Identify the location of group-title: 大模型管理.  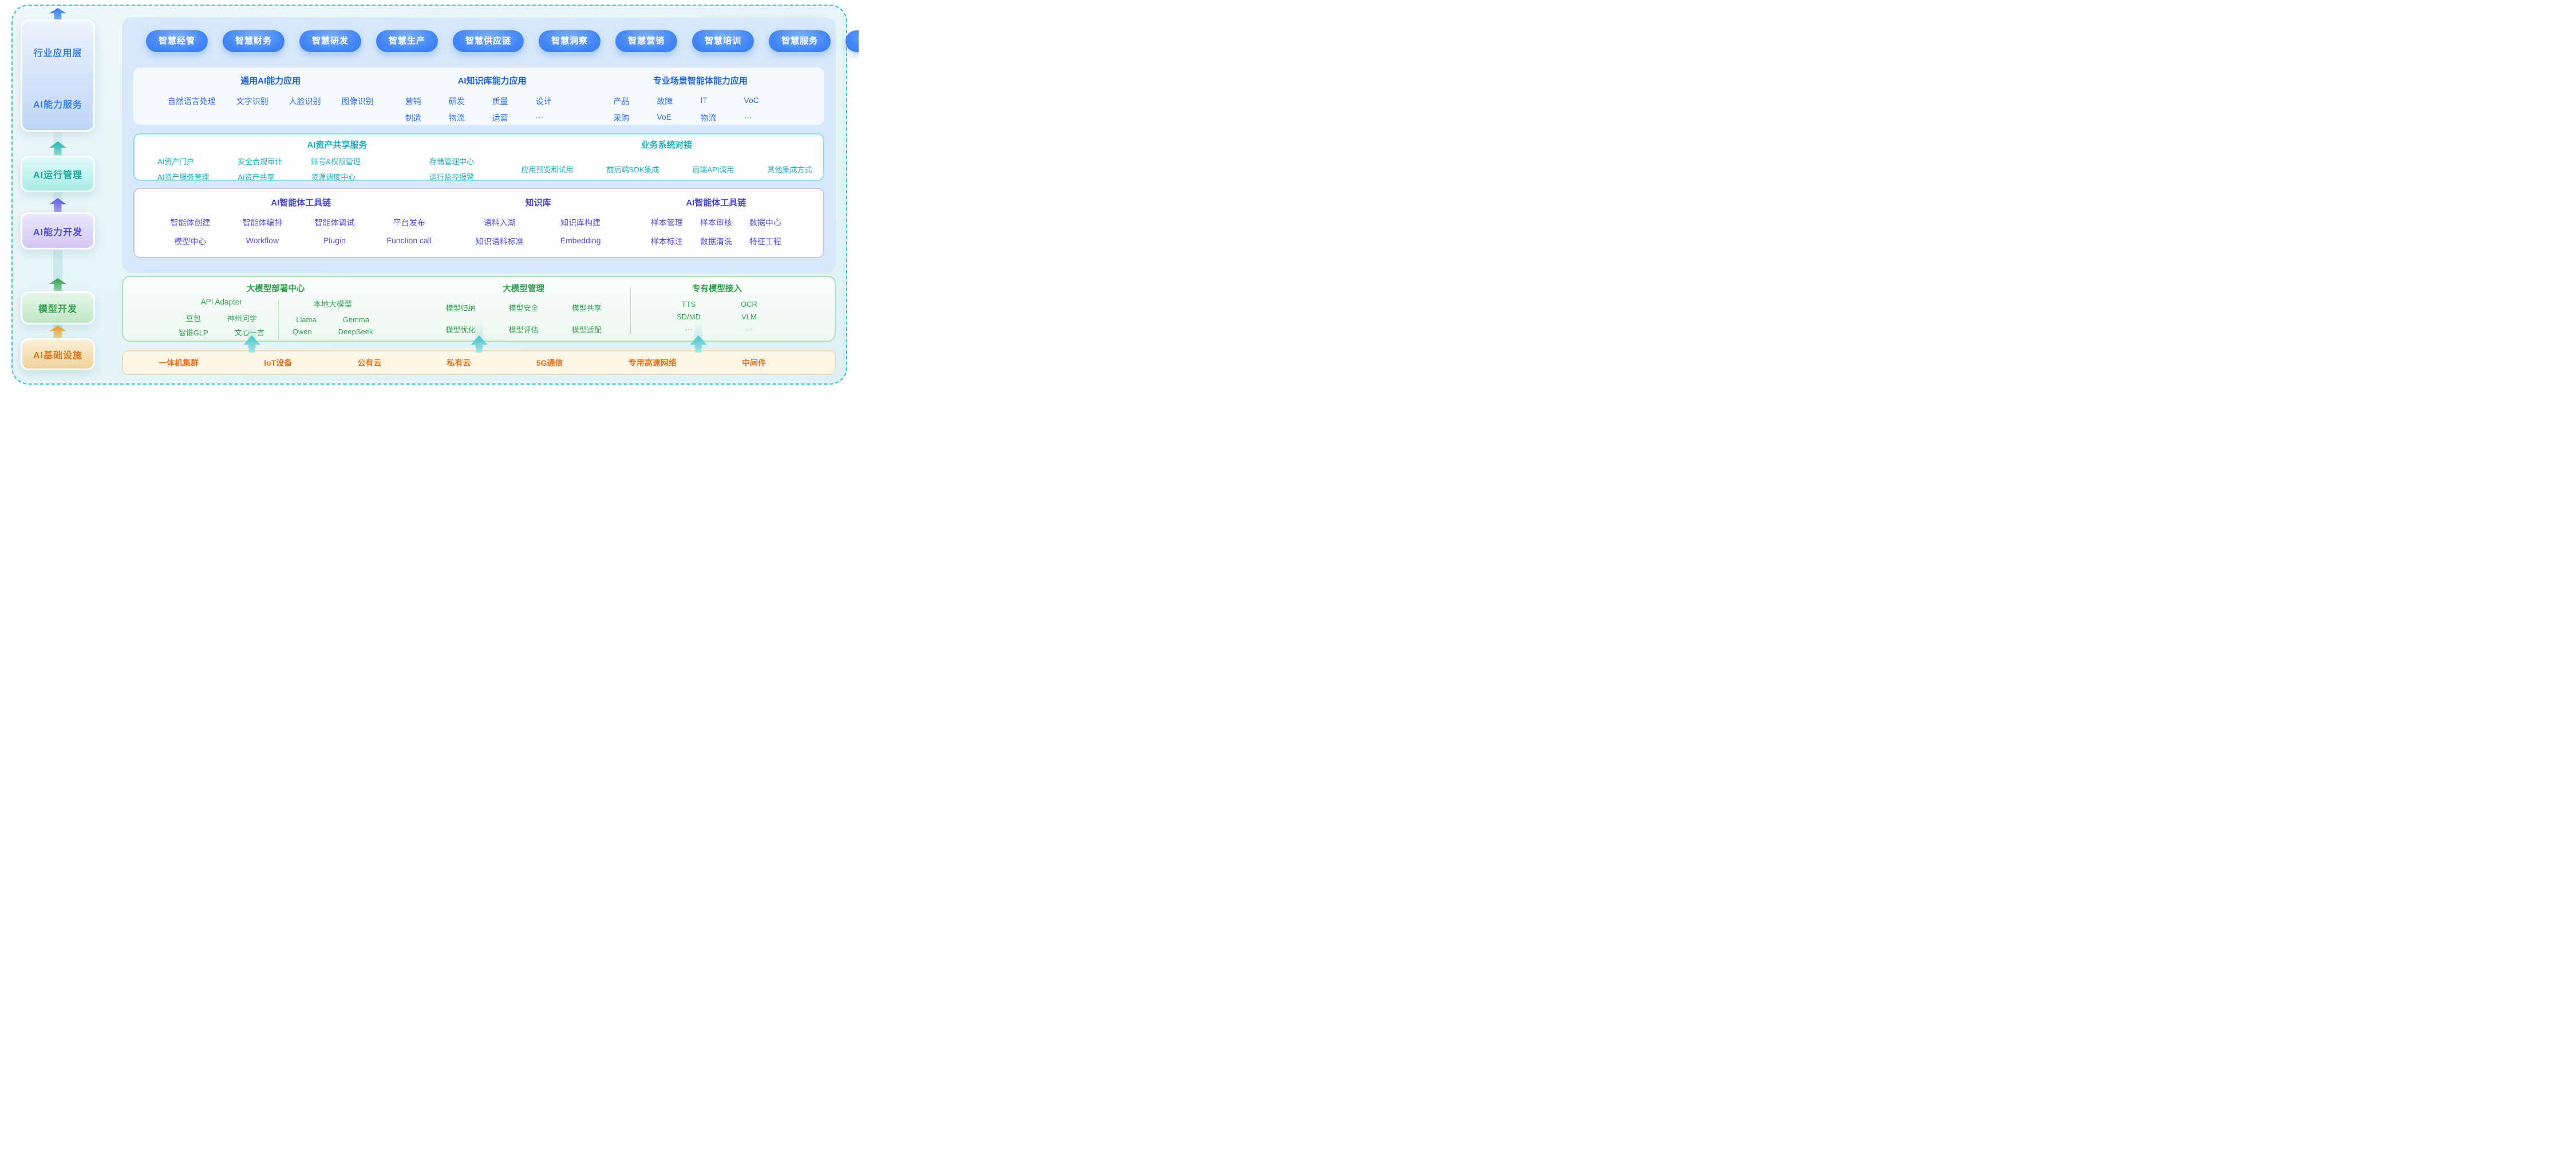
(523, 289).